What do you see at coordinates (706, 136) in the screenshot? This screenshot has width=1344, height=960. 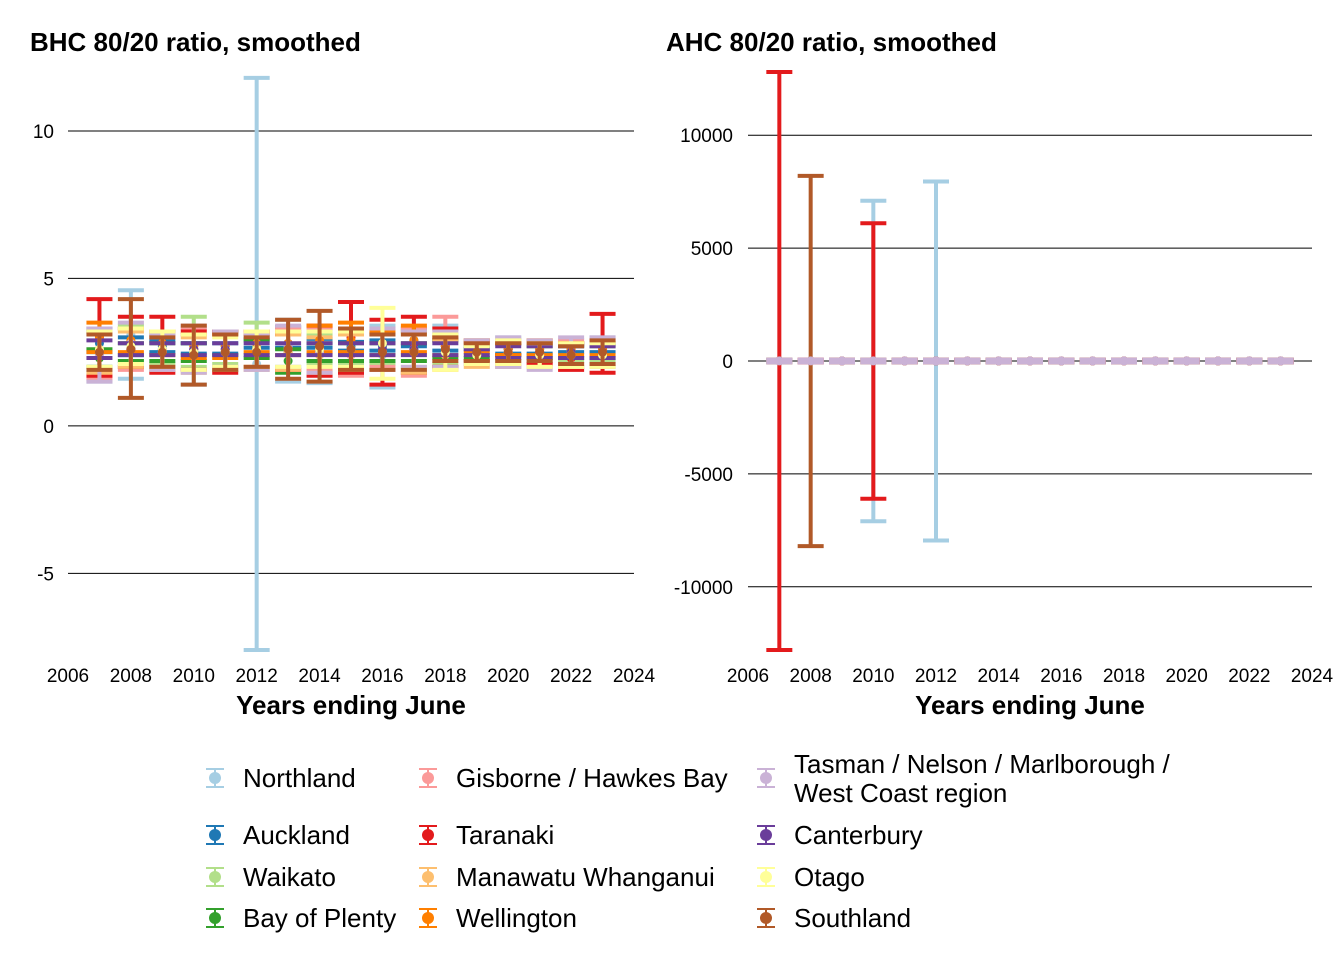 I see `y-tick-label: 10000` at bounding box center [706, 136].